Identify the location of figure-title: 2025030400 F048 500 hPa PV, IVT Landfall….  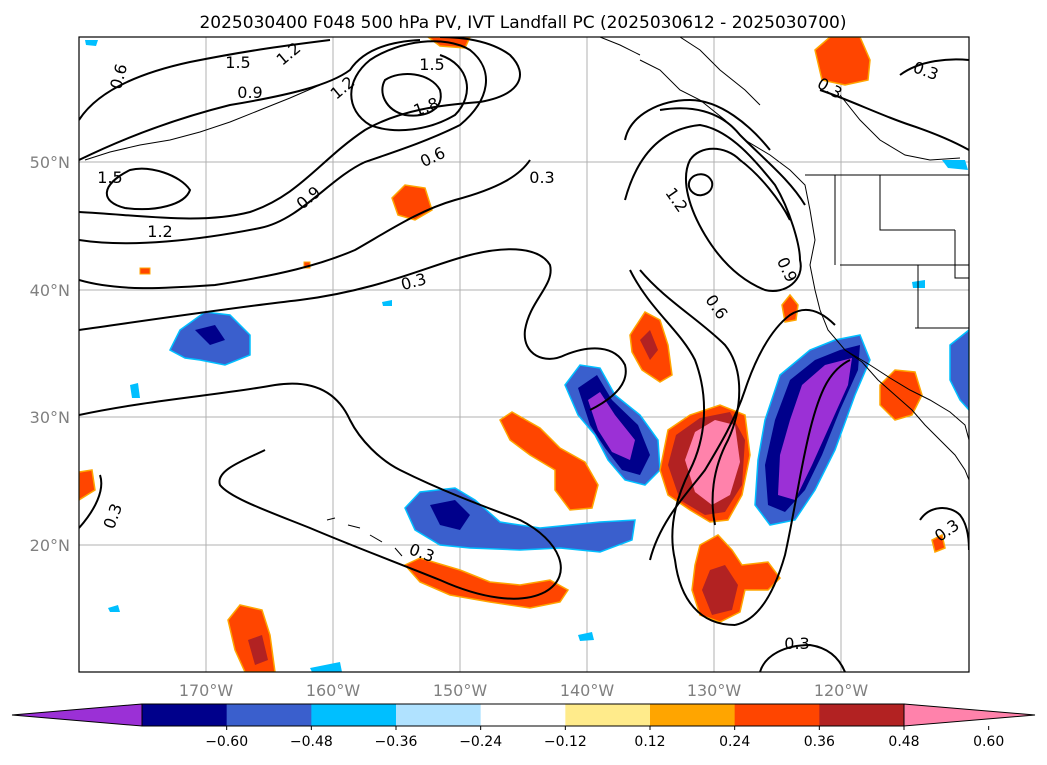
(522, 23).